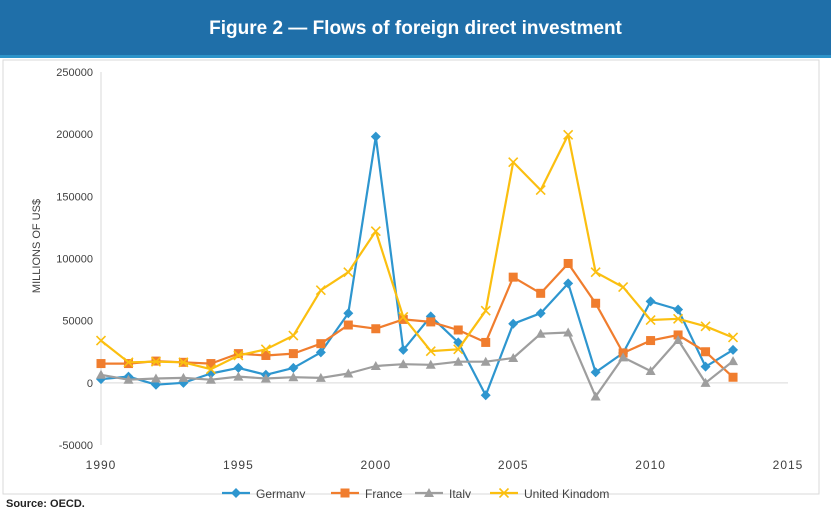  What do you see at coordinates (90, 384) in the screenshot?
I see `y-tick-label: 0` at bounding box center [90, 384].